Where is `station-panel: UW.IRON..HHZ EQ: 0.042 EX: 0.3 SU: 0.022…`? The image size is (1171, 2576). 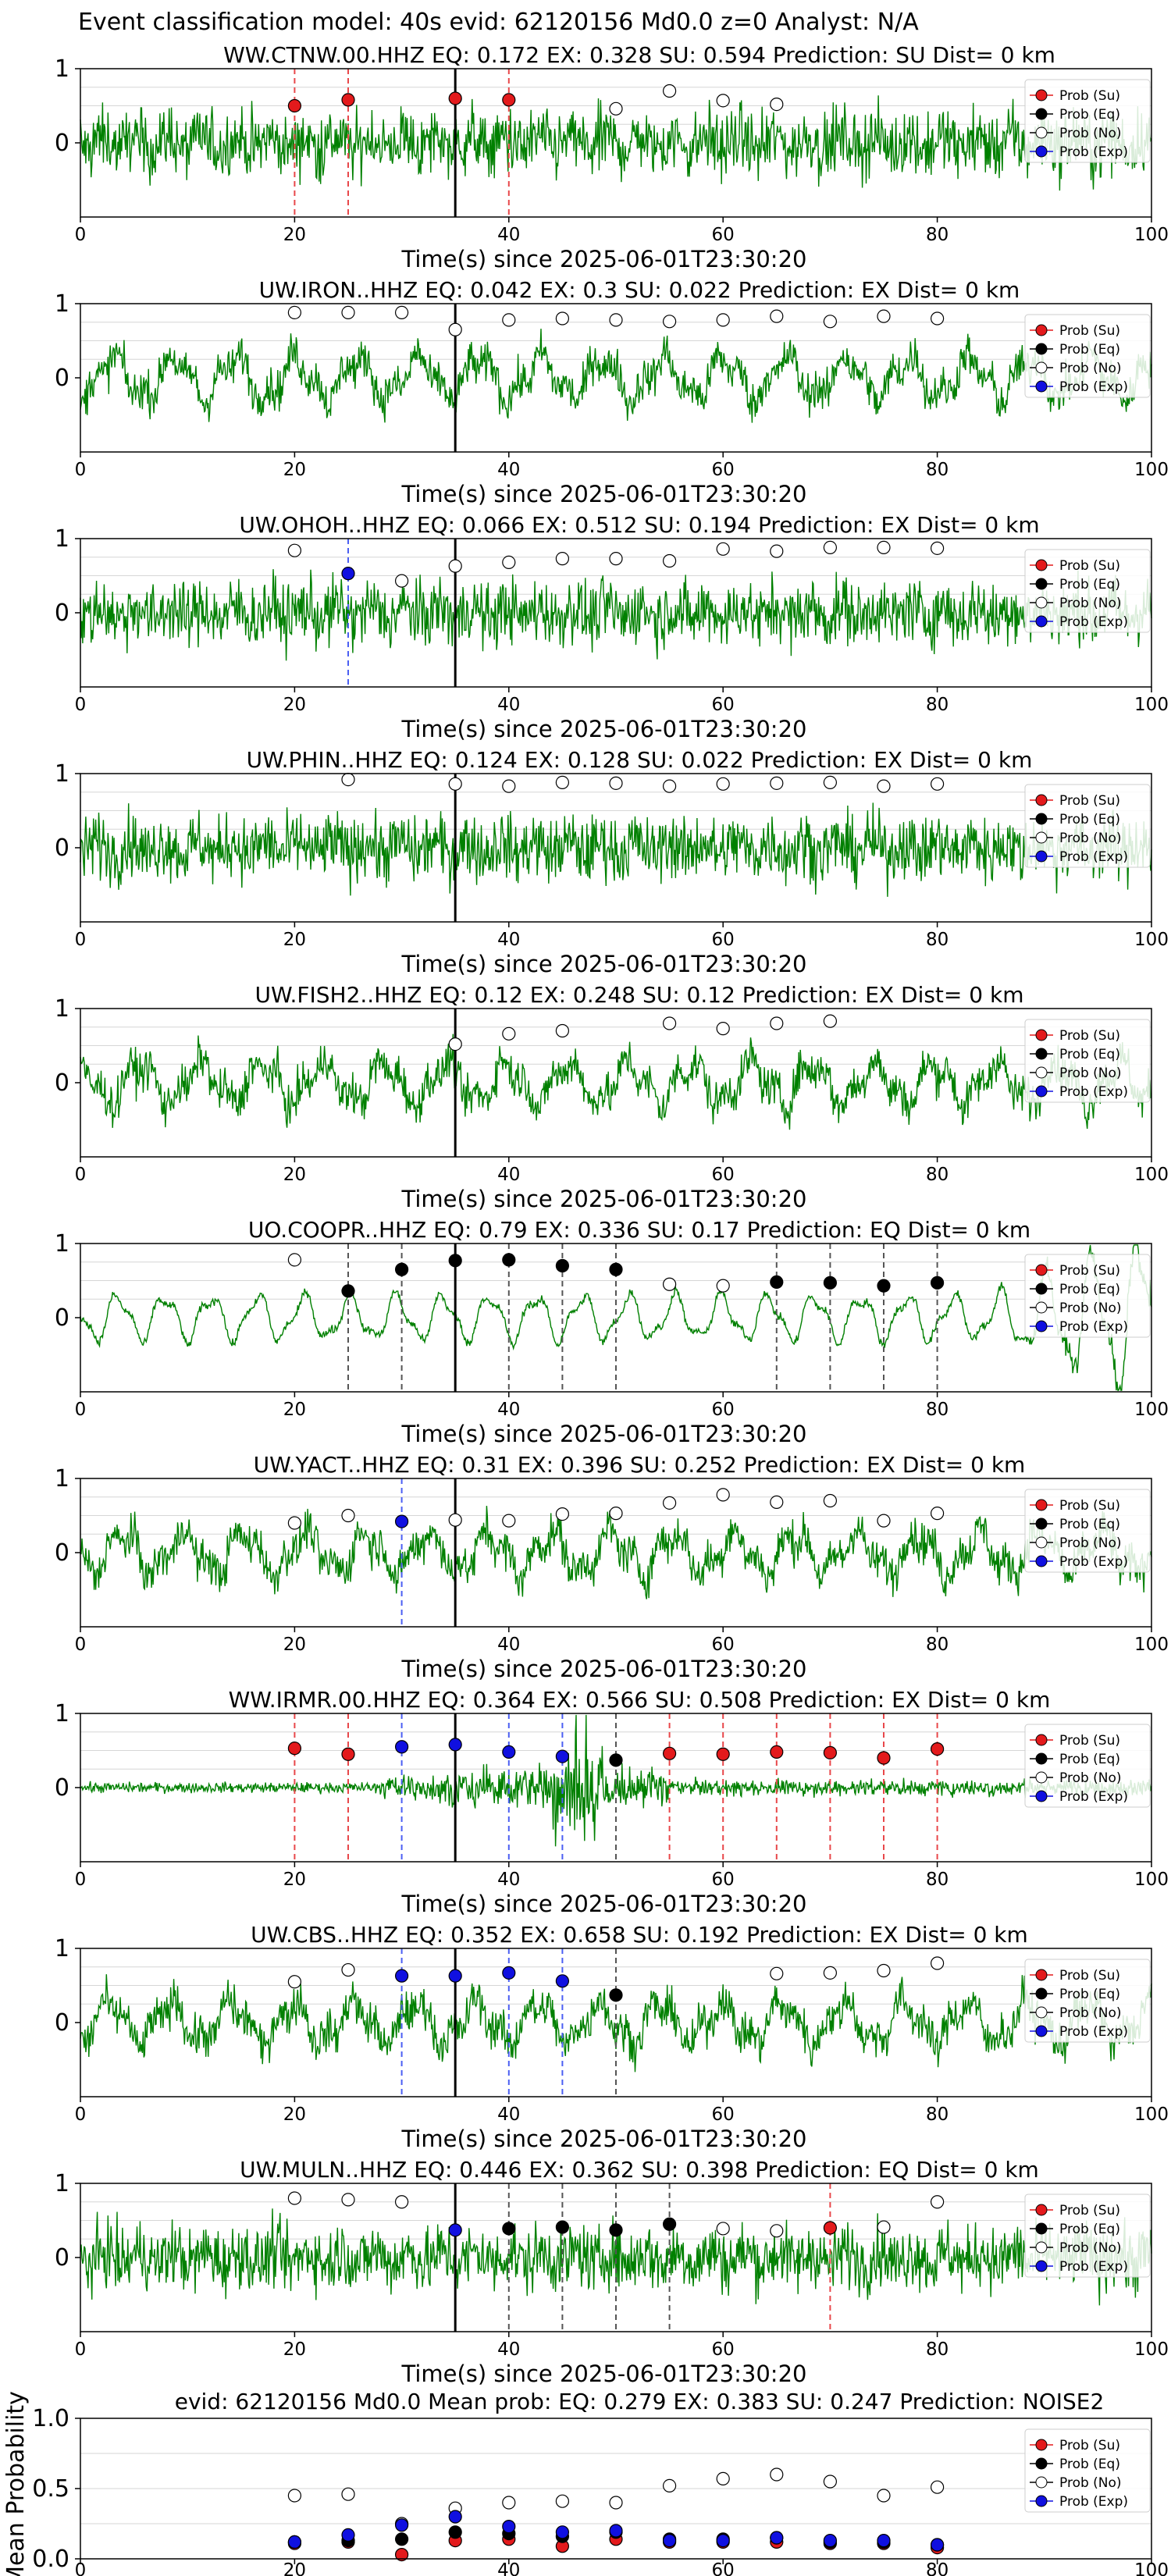 station-panel: UW.IRON..HHZ EQ: 0.042 EX: 0.3 SU: 0.022… is located at coordinates (612, 392).